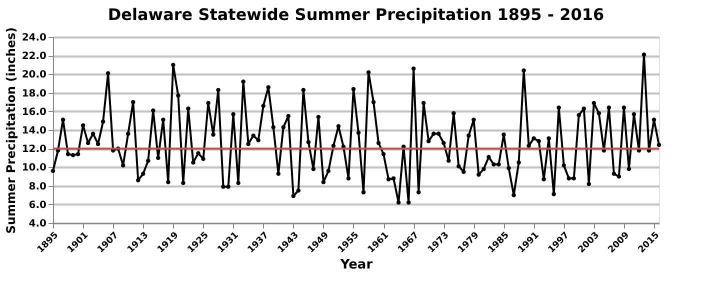  What do you see at coordinates (34, 112) in the screenshot?
I see `y-tick-label: 16.0` at bounding box center [34, 112].